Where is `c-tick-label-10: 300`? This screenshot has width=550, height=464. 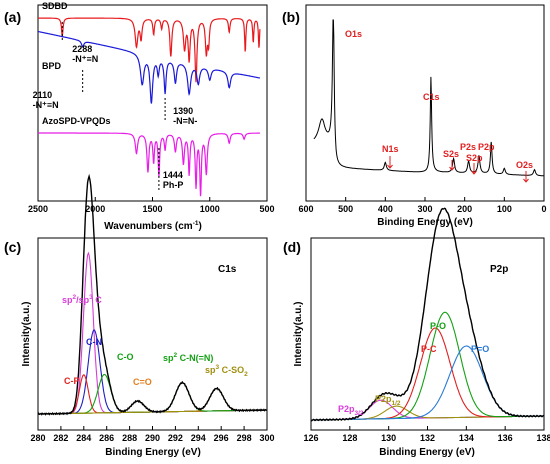 c-tick-label-10: 300 is located at coordinates (266, 438).